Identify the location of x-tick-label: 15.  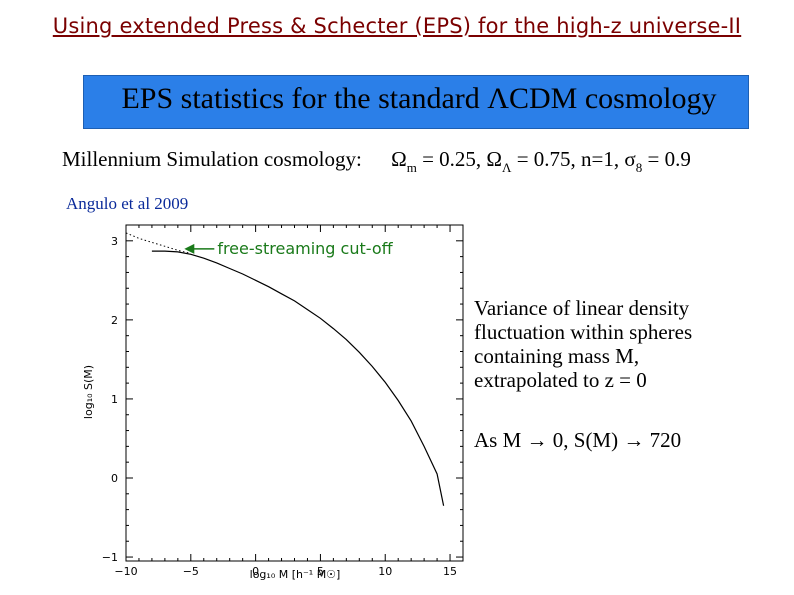
(450, 571).